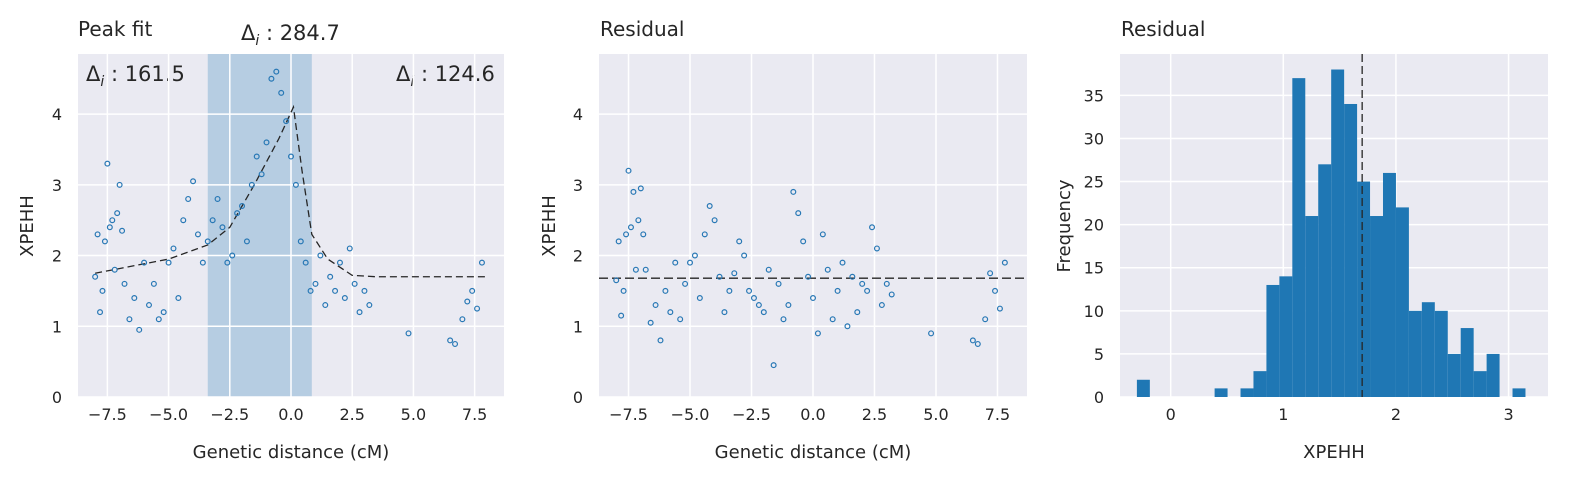  Describe the element at coordinates (874, 414) in the screenshot. I see `x-tick-label: 2.5` at that location.